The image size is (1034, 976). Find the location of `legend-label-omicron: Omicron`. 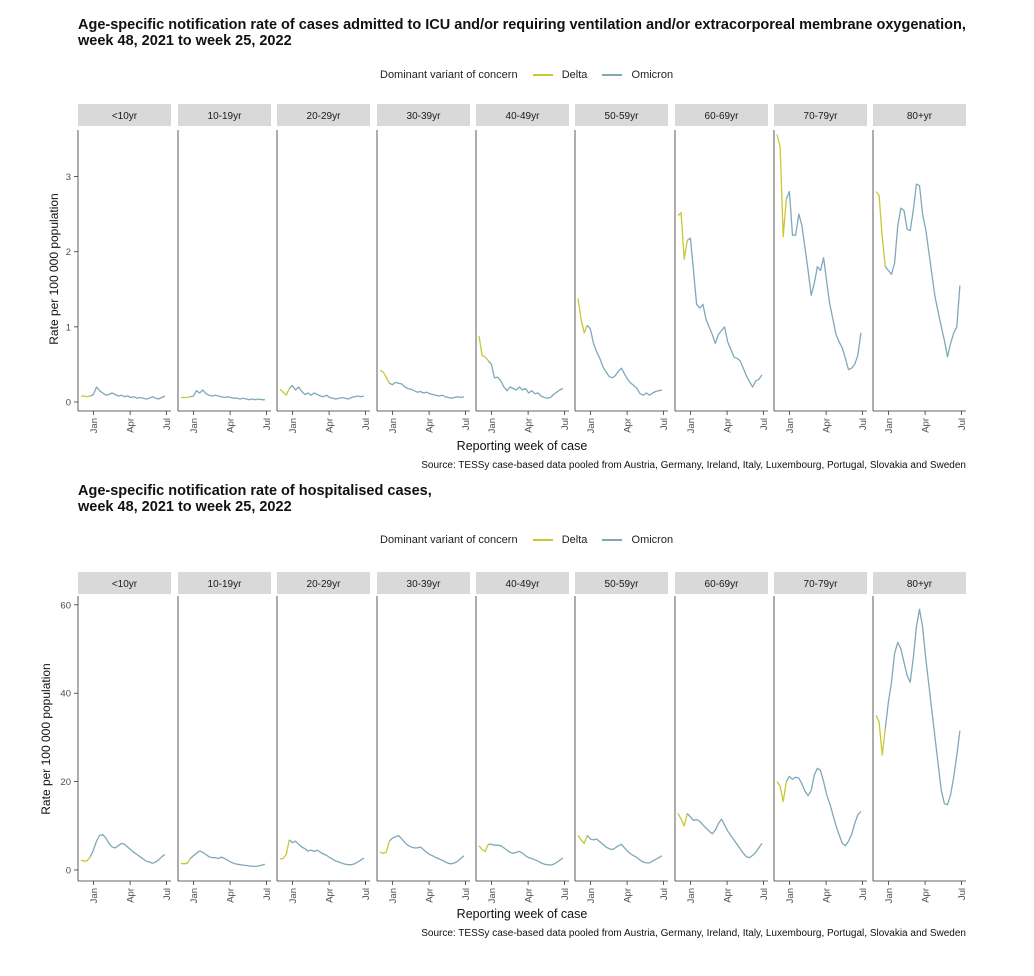

legend-label-omicron: Omicron is located at coordinates (652, 540).